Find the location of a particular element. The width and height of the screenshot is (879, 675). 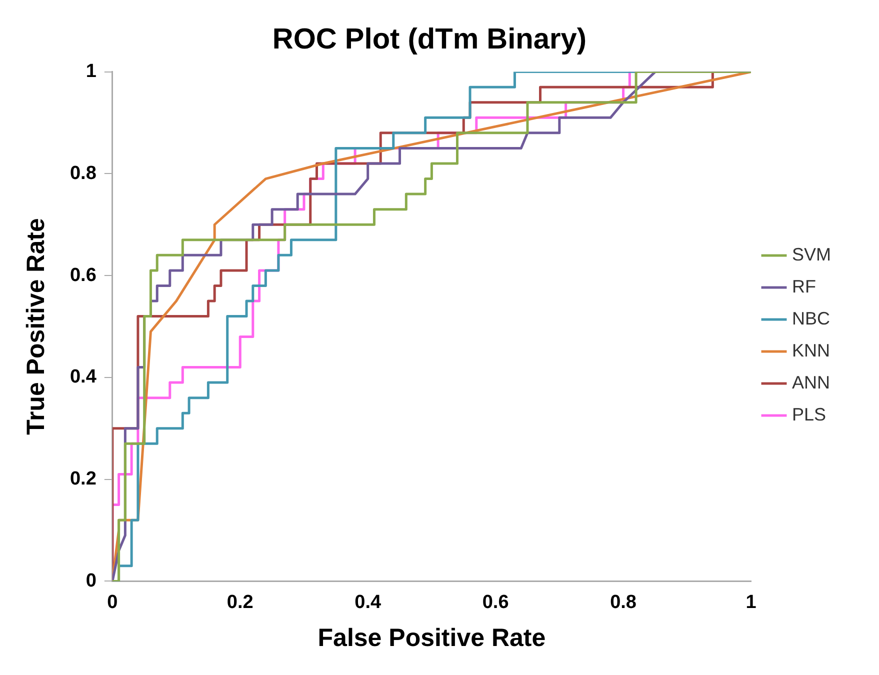

y-tick-label: 0.8 is located at coordinates (83, 173).